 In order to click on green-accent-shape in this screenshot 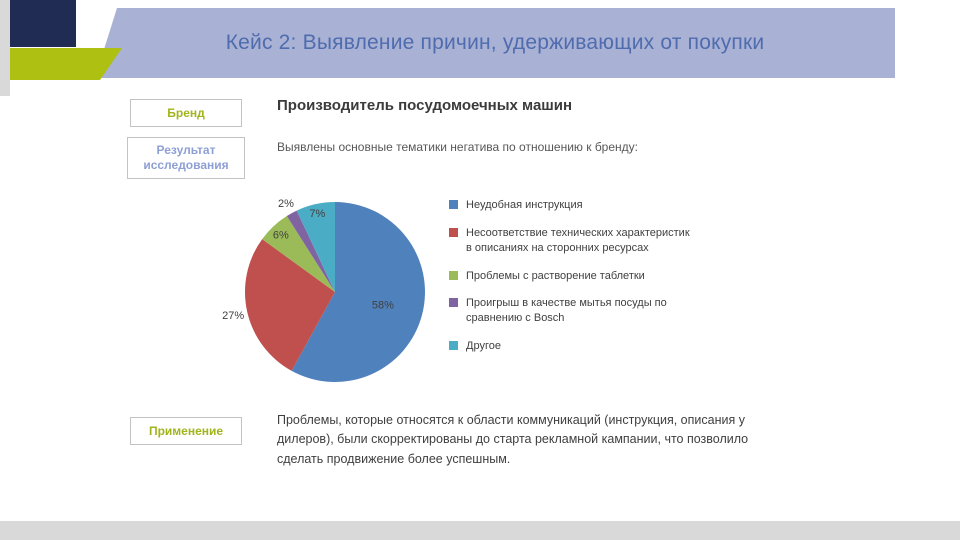, I will do `click(66, 64)`.